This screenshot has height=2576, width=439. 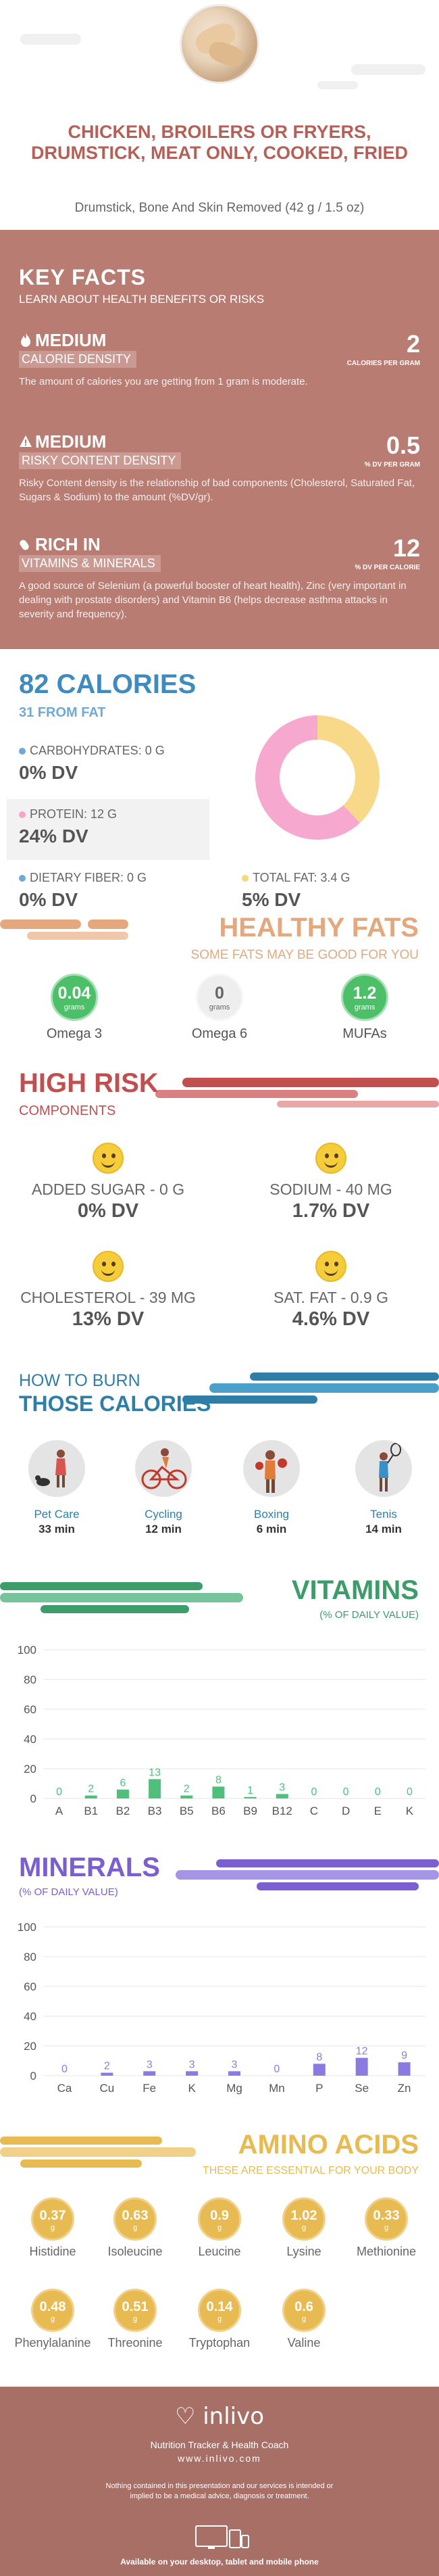 What do you see at coordinates (271, 1514) in the screenshot?
I see `activity-name: Boxing` at bounding box center [271, 1514].